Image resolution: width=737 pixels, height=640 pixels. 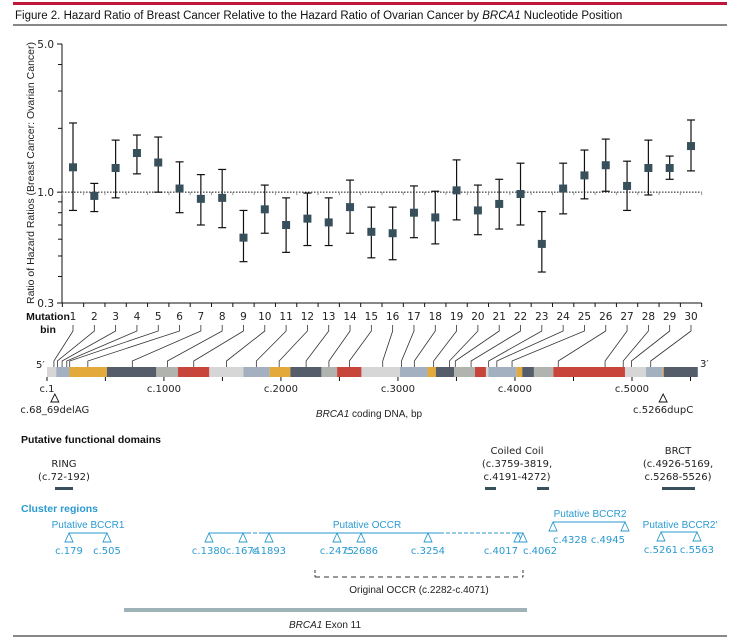 What do you see at coordinates (350, 317) in the screenshot?
I see `bin-label: 14` at bounding box center [350, 317].